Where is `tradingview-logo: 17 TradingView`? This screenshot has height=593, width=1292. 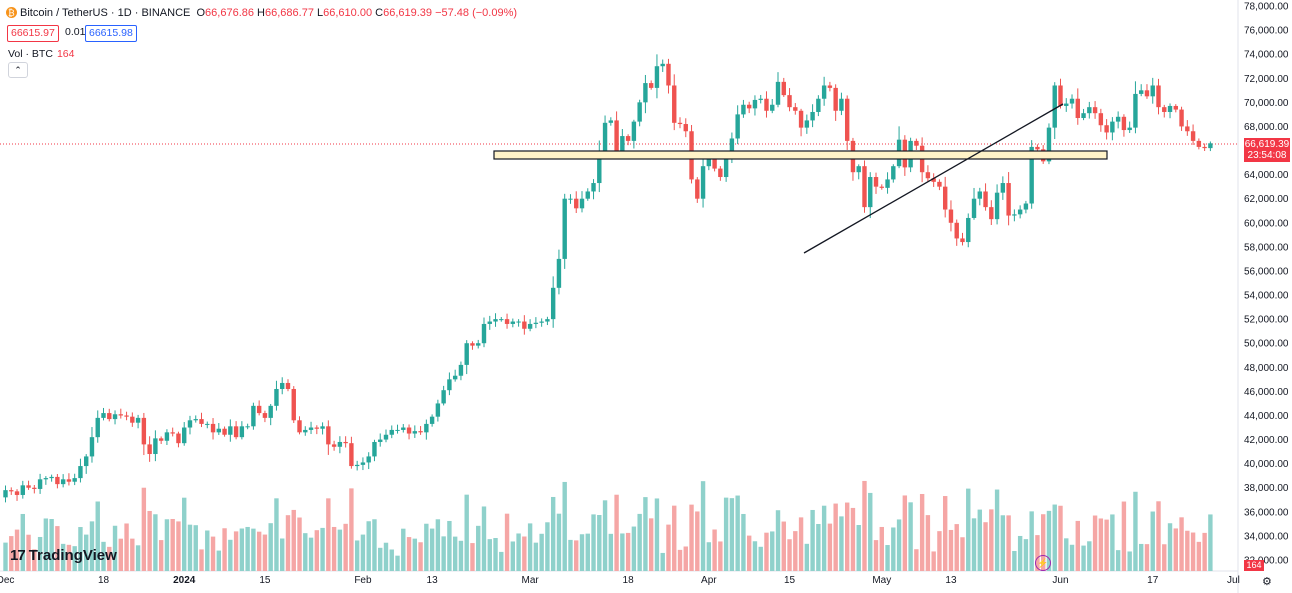 tradingview-logo: 17 TradingView is located at coordinates (63, 555).